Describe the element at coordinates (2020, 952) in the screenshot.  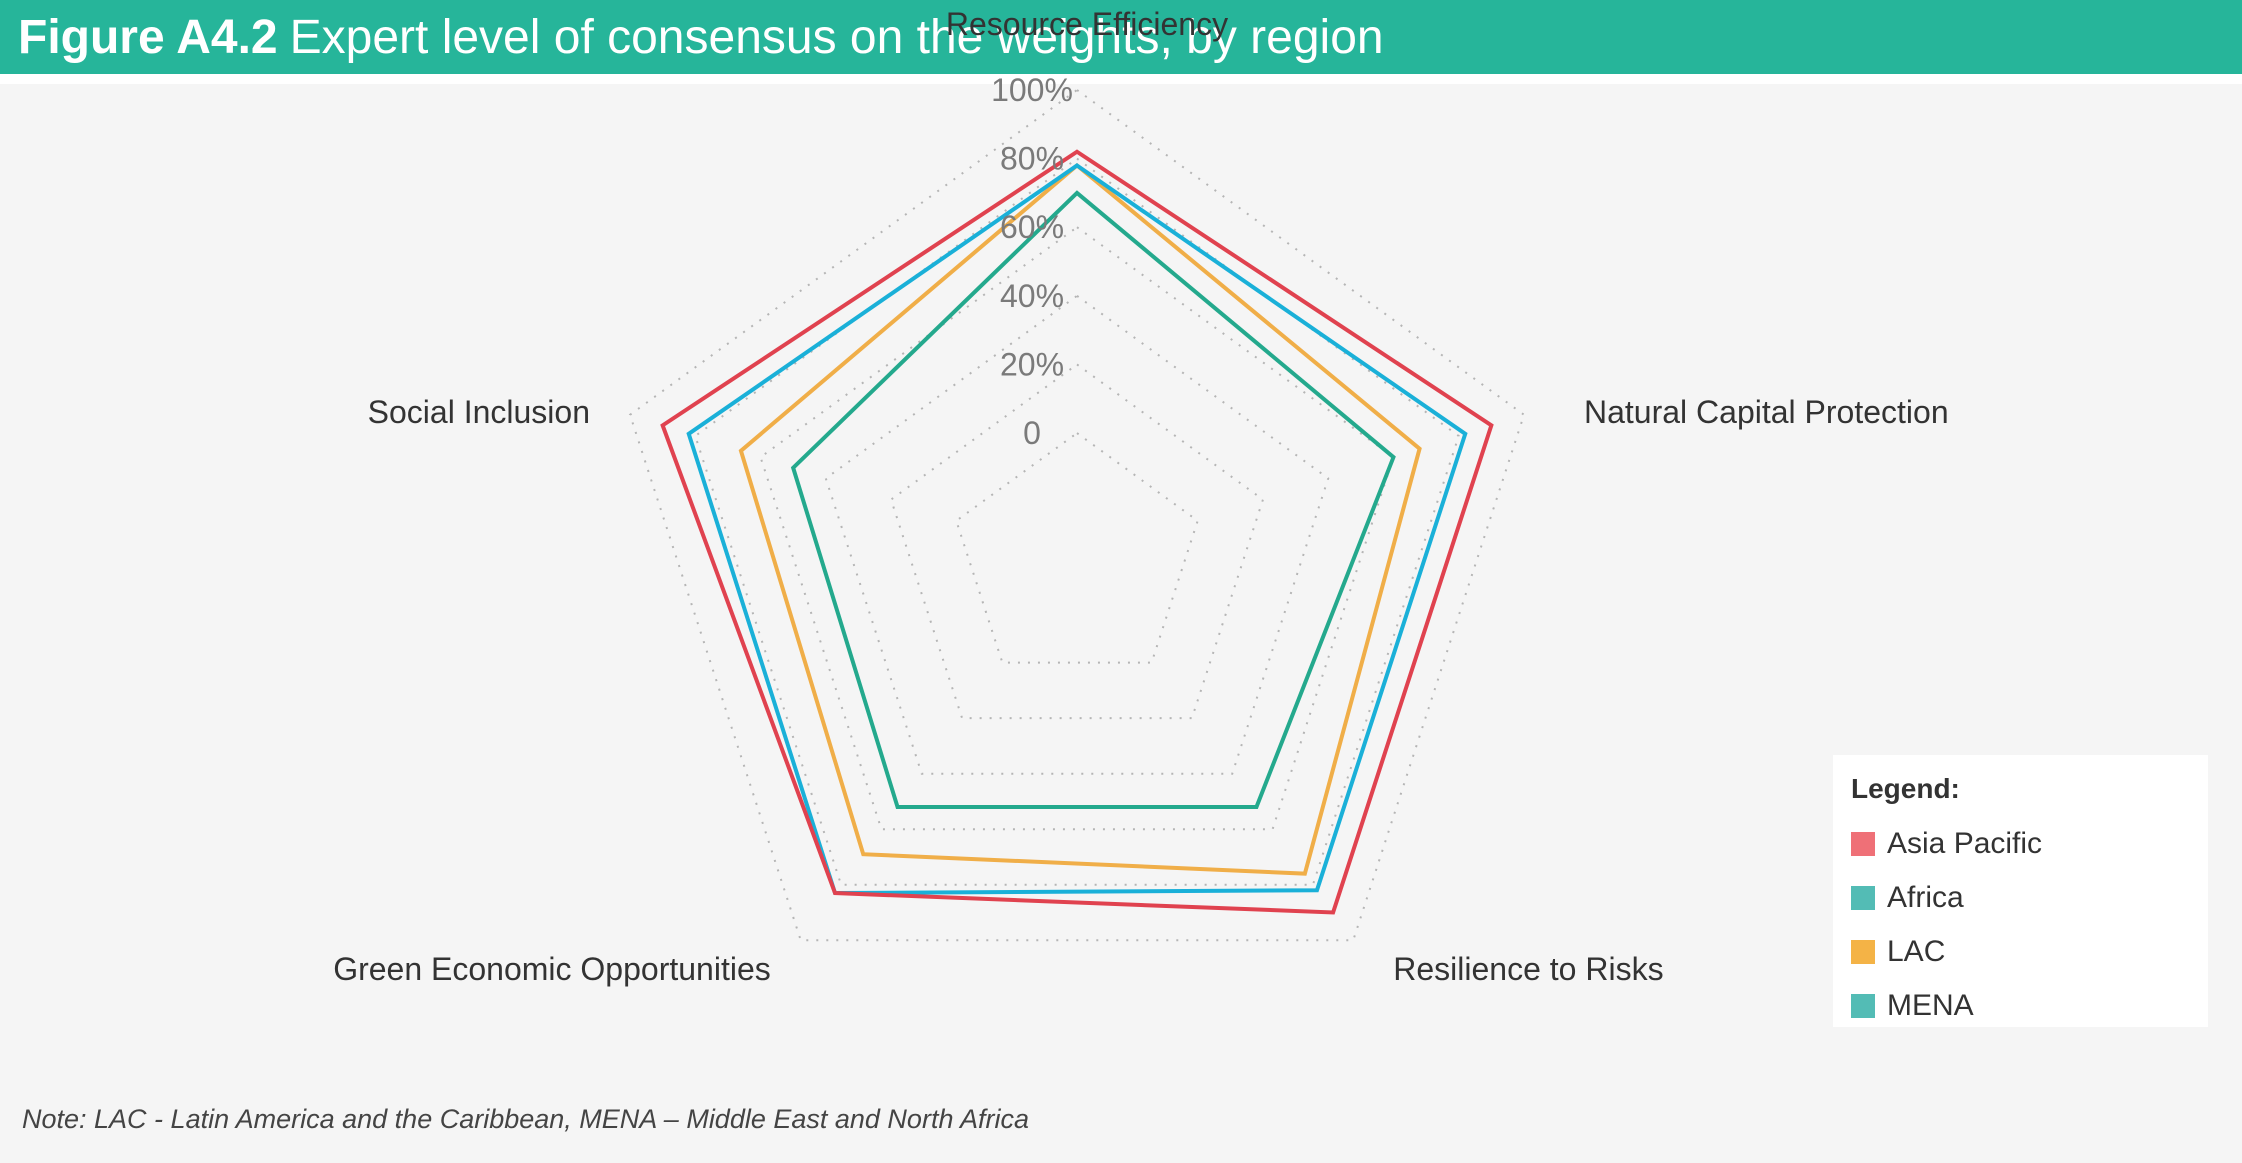
I see `legend-item-lac: LAC` at that location.